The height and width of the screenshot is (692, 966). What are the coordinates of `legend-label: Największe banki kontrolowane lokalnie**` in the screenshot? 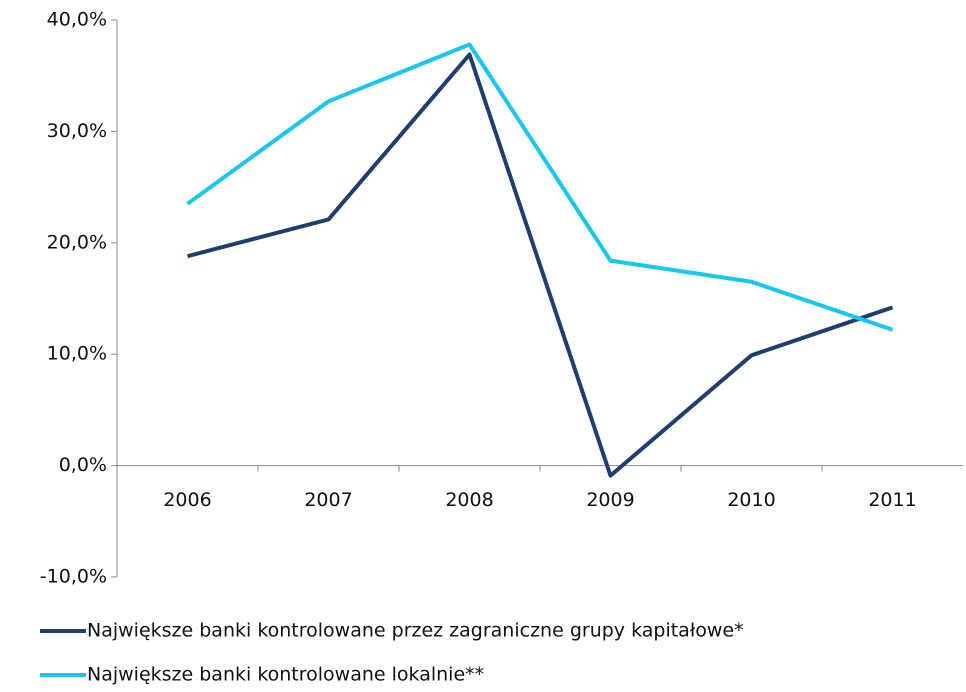 It's located at (285, 675).